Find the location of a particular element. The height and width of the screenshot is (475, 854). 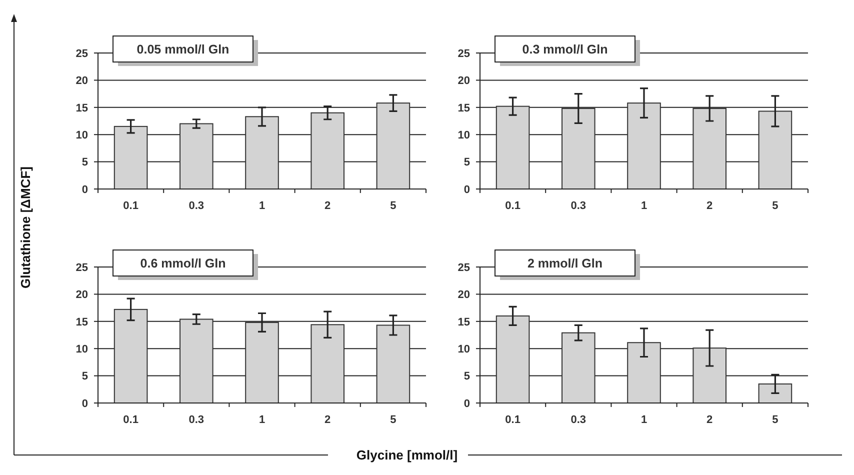

chart-title: 0.3 mmol/l Gln is located at coordinates (565, 49).